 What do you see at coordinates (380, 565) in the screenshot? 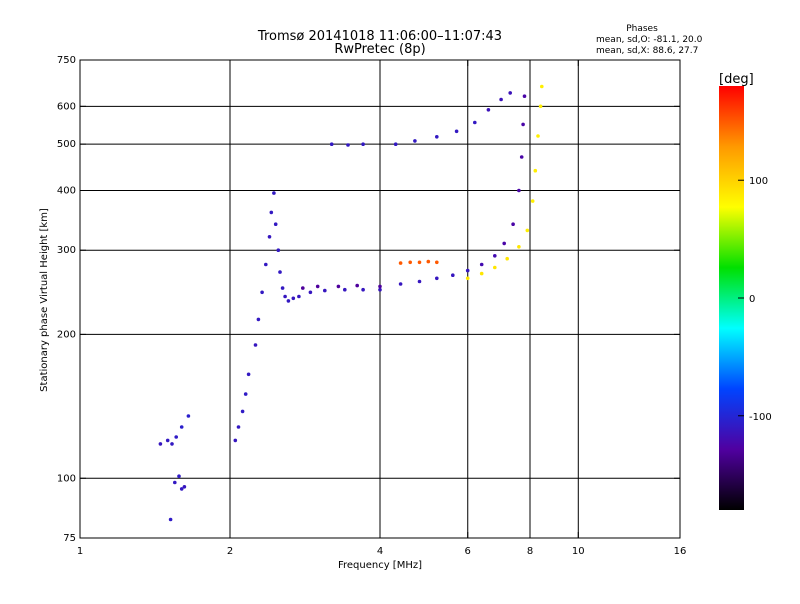
I see `x-axis-label: Frequency [MHz]` at bounding box center [380, 565].